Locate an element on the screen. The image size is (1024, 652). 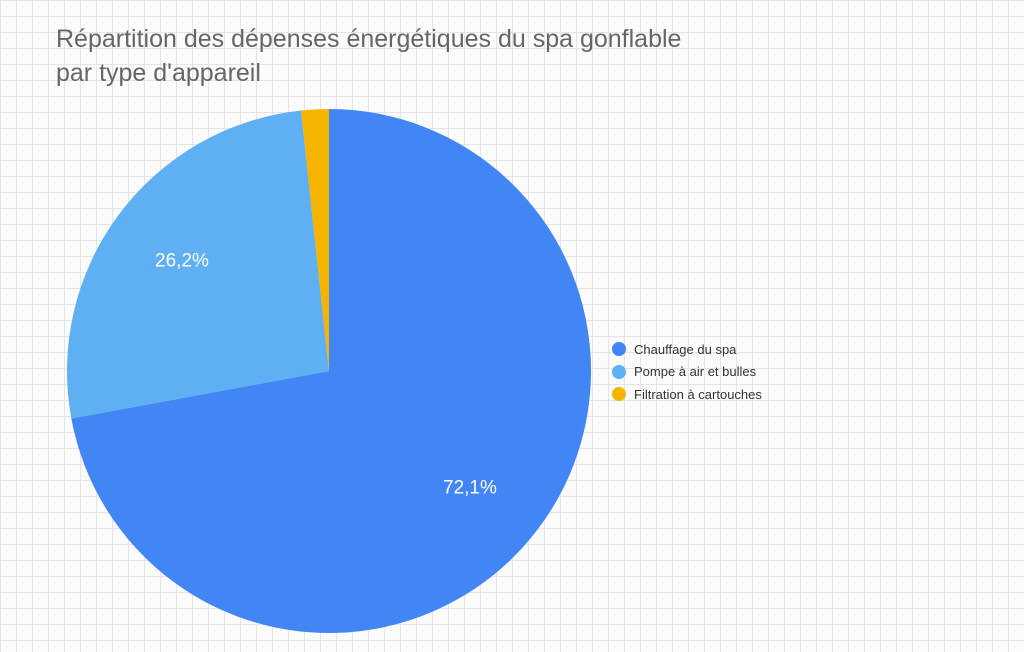
legend-swatch-heating is located at coordinates (619, 349).